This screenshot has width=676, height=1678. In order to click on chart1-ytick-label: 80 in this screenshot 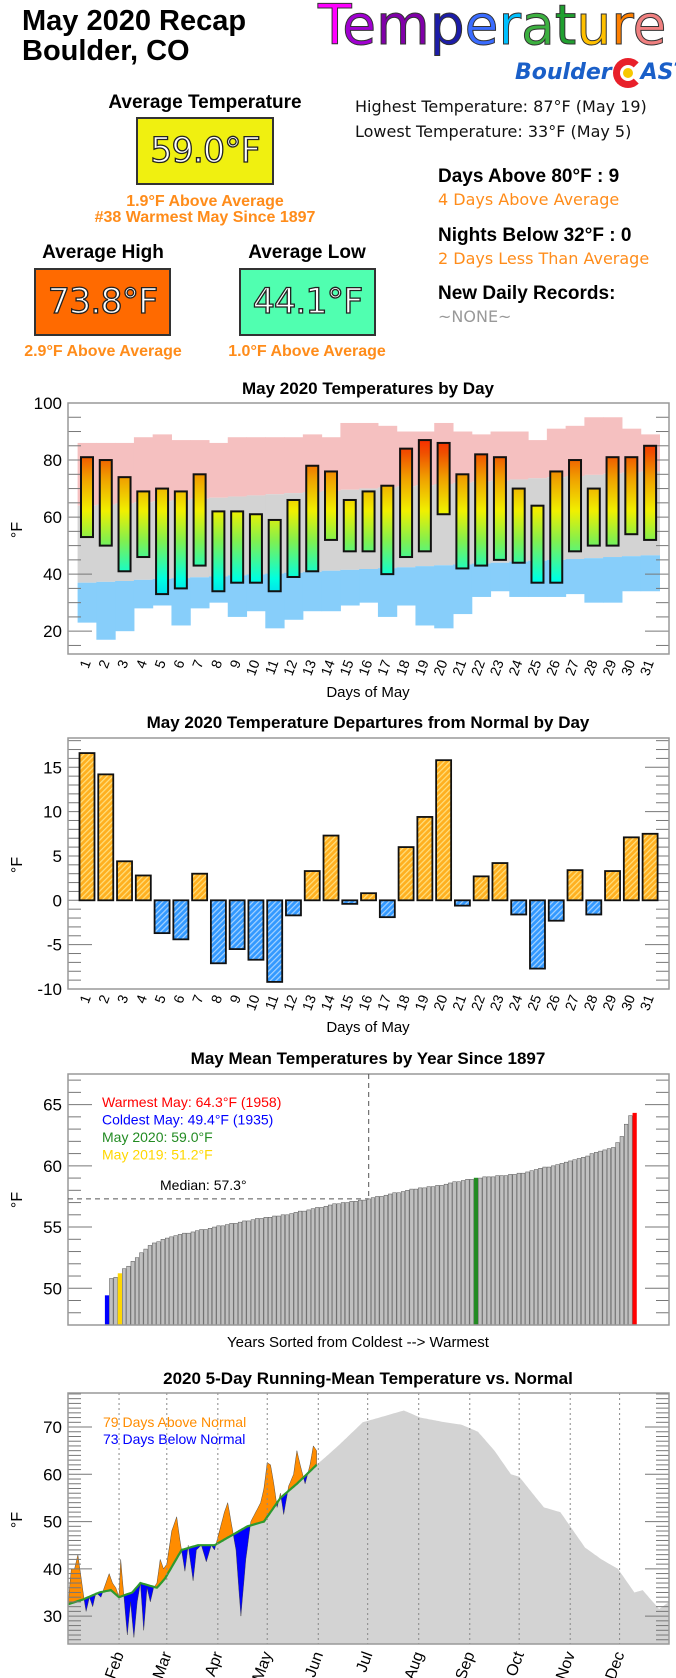, I will do `click(52, 460)`.